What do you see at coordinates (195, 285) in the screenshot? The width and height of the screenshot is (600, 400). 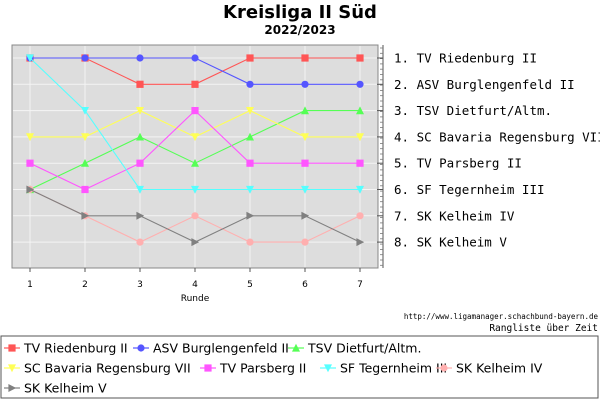 I see `x-tick-label: 4` at bounding box center [195, 285].